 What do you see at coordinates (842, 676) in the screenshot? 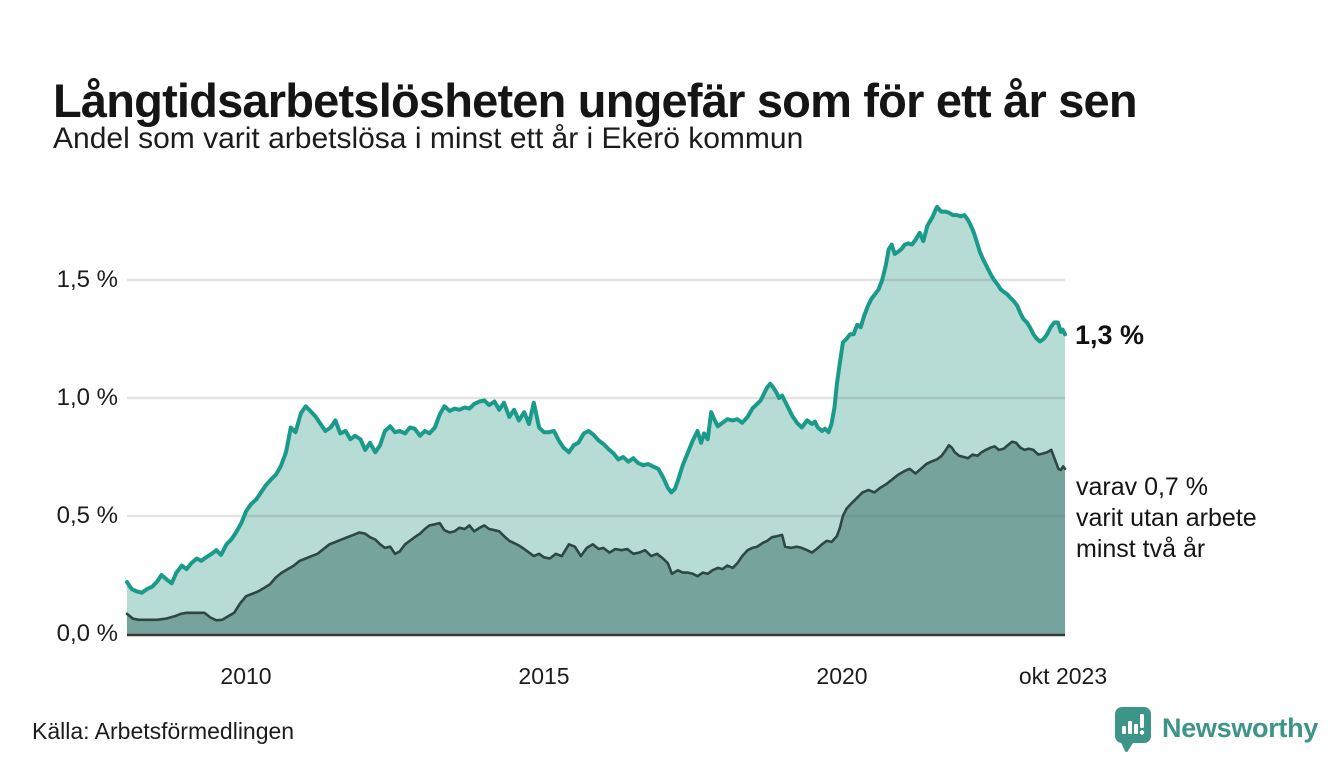
I see `x-tick-label-2020: 2020` at bounding box center [842, 676].